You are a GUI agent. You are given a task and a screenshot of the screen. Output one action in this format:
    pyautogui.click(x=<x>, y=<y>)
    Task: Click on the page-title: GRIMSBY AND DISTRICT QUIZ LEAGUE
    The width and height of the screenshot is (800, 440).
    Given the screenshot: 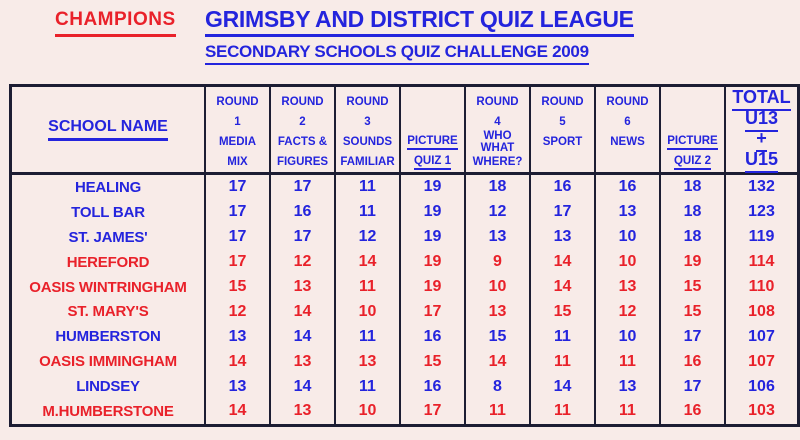 What is the action you would take?
    pyautogui.click(x=419, y=21)
    